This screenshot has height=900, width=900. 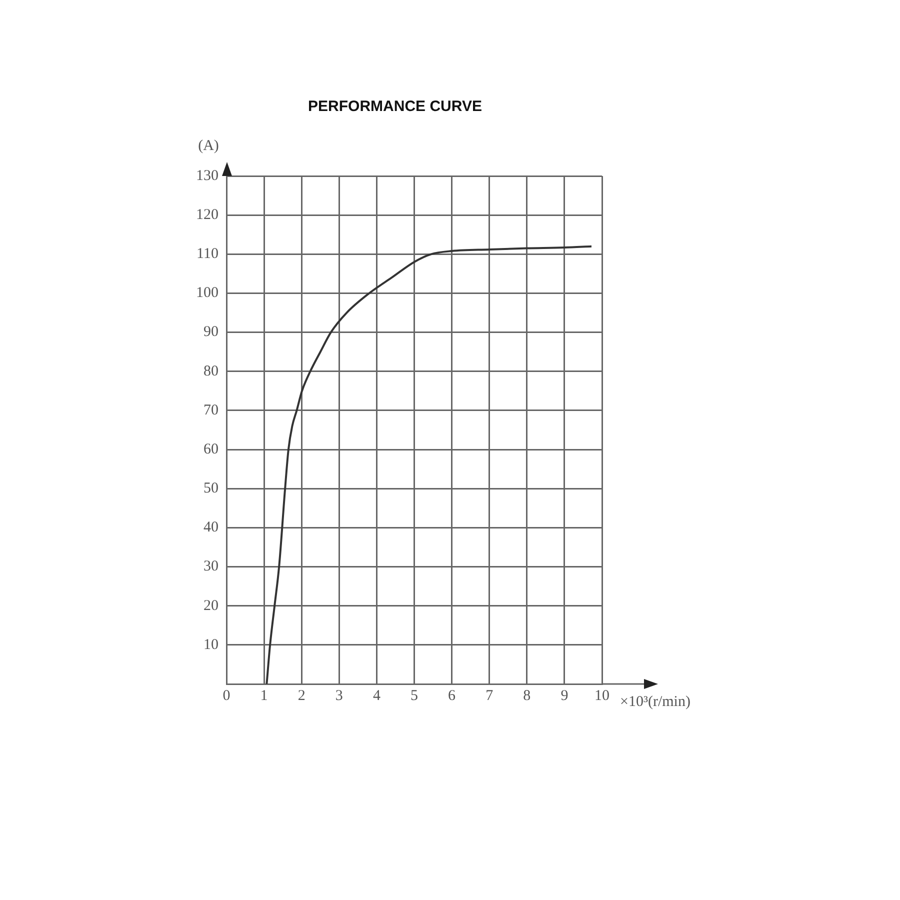 I want to click on x-tick-label: 2, so click(x=302, y=696).